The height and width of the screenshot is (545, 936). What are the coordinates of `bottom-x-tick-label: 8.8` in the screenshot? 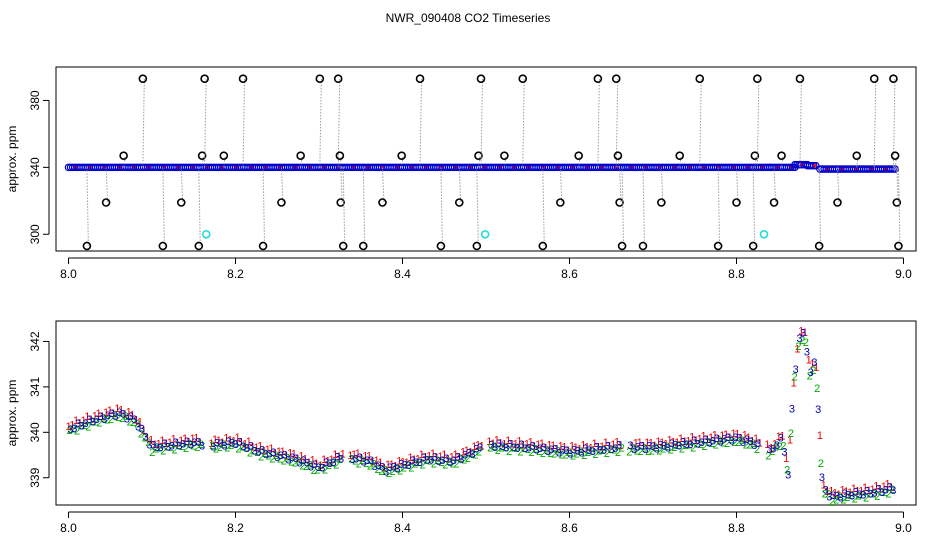 It's located at (736, 528).